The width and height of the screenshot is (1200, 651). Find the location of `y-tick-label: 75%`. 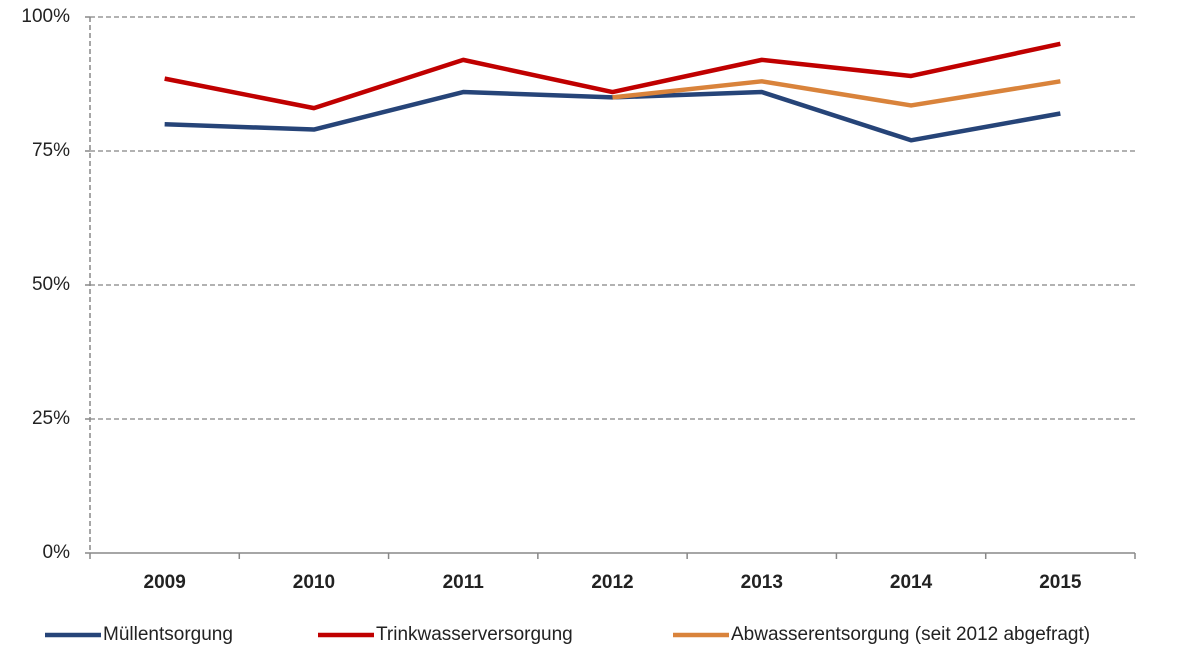

y-tick-label: 75% is located at coordinates (51, 150).